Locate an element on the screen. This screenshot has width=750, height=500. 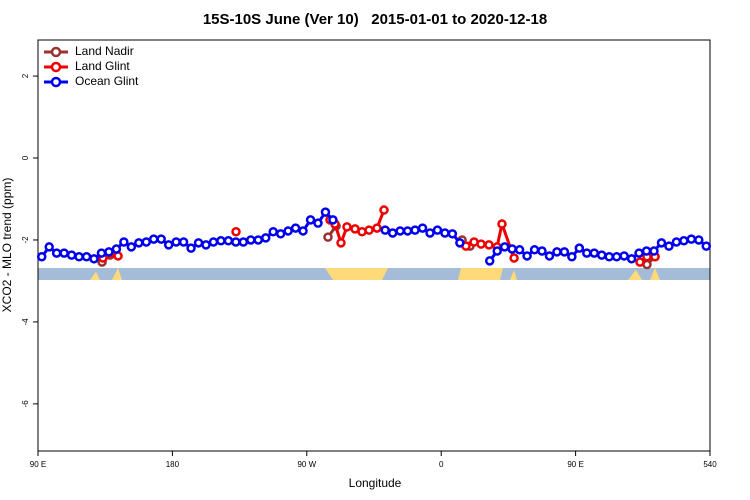
y-tick-label: -6 is located at coordinates (25, 404).